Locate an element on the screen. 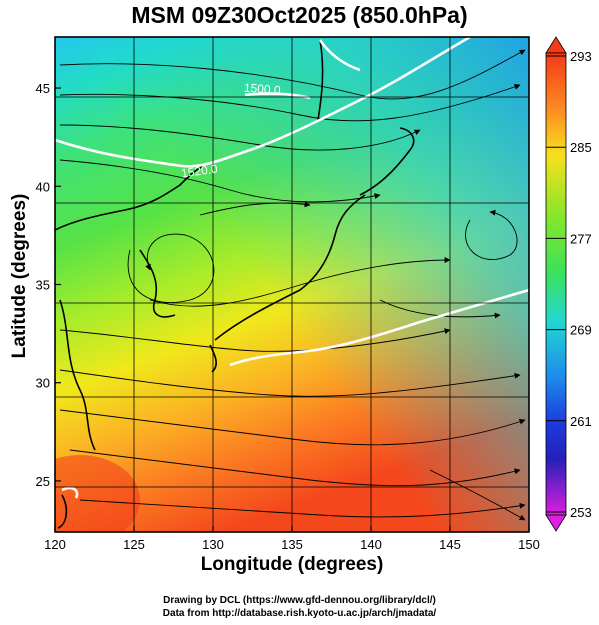 The image size is (599, 625). y-axis-ticks: 25 30 35 40 45 is located at coordinates (48, 285).